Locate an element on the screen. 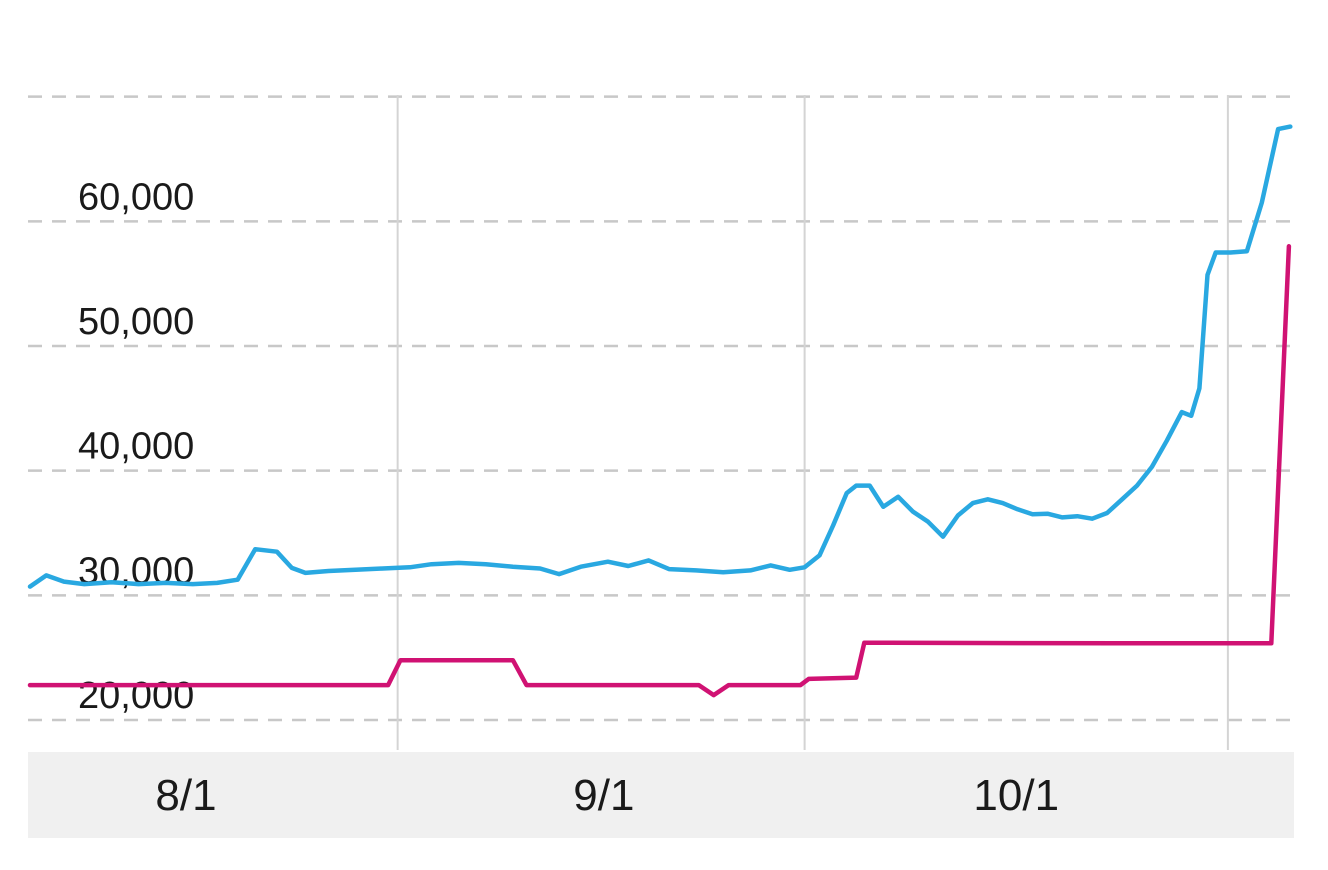 This screenshot has height=870, width=1328. y-axis-label: 40,000 is located at coordinates (136, 447).